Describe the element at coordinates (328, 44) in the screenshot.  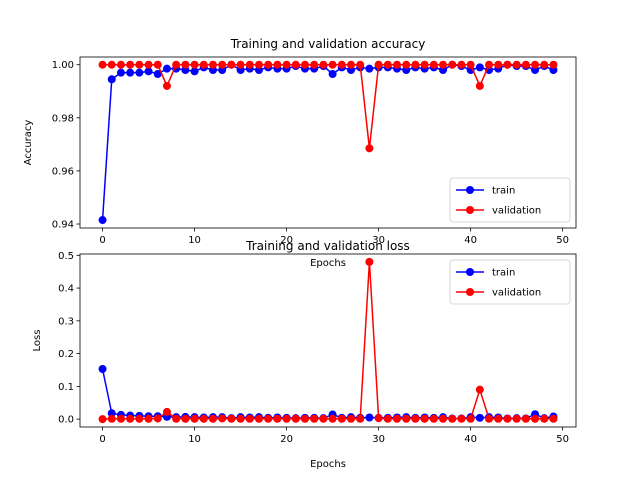
I see `chart-title: Training and validation accuracy` at that location.